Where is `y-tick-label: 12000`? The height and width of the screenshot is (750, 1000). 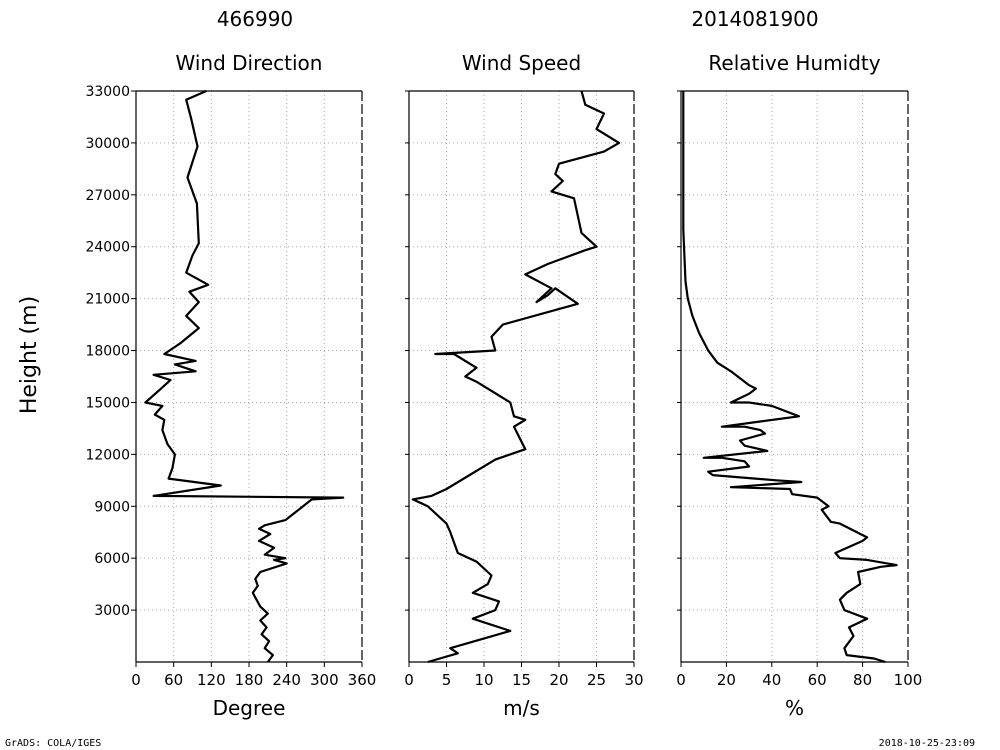
y-tick-label: 12000 is located at coordinates (107, 455).